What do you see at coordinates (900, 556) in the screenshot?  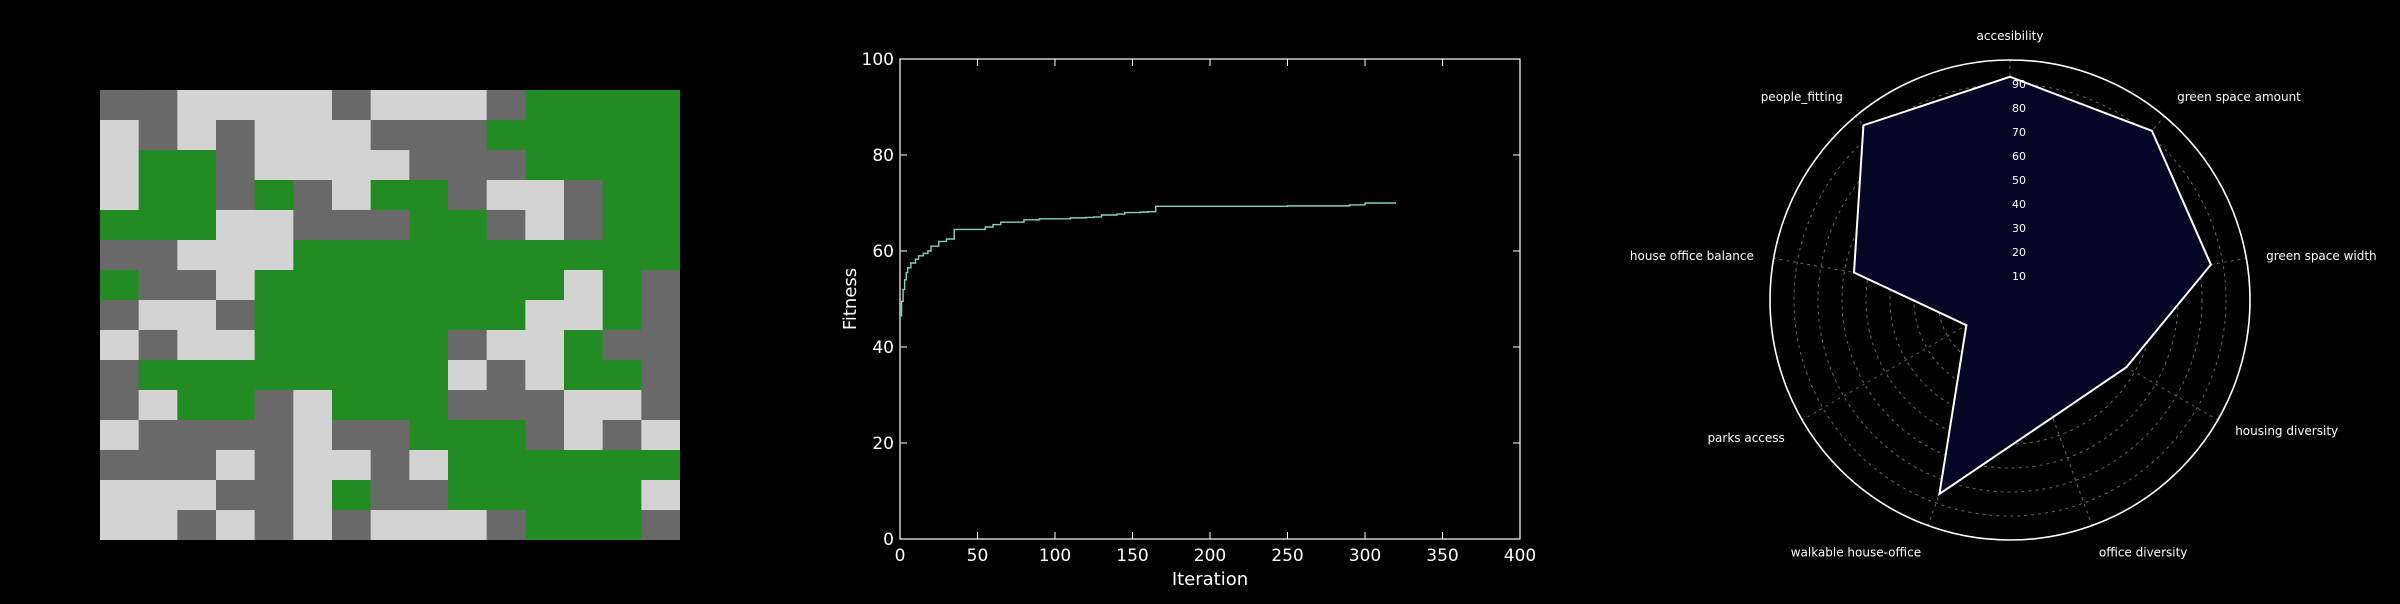 I see `x-tick-label: 0` at bounding box center [900, 556].